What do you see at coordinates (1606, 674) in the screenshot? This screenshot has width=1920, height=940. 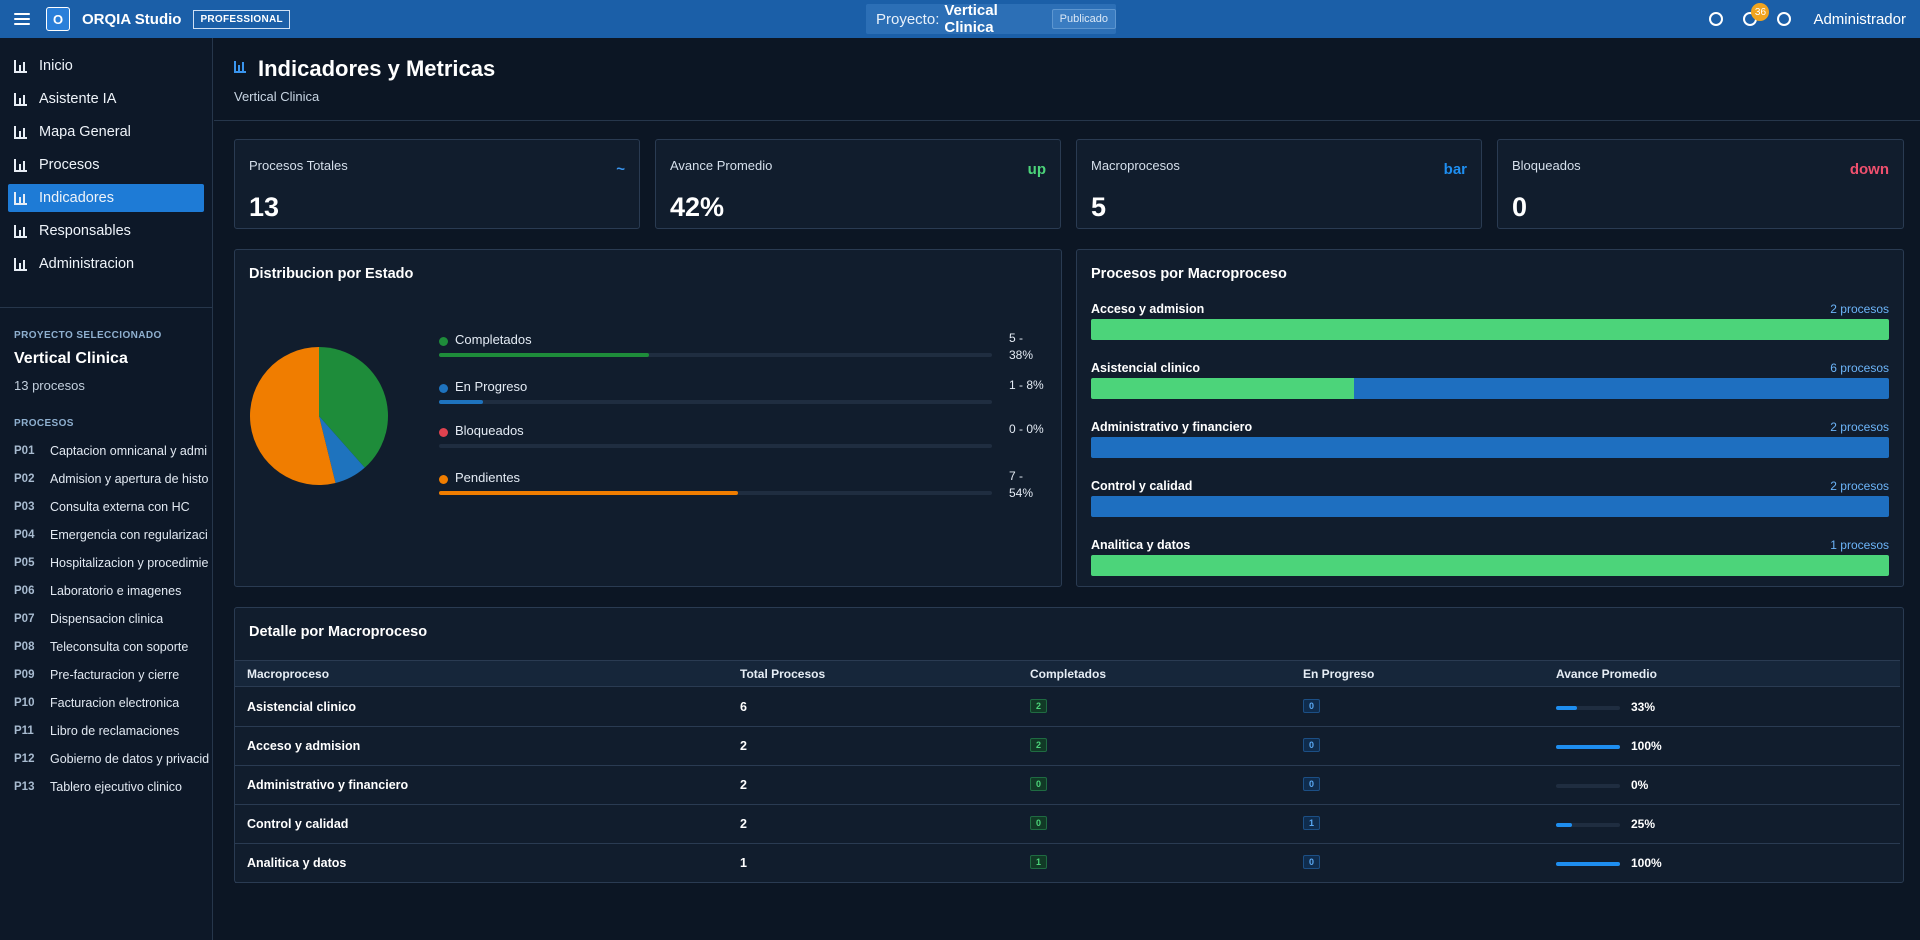 I see `column-header: Avance Promedio` at bounding box center [1606, 674].